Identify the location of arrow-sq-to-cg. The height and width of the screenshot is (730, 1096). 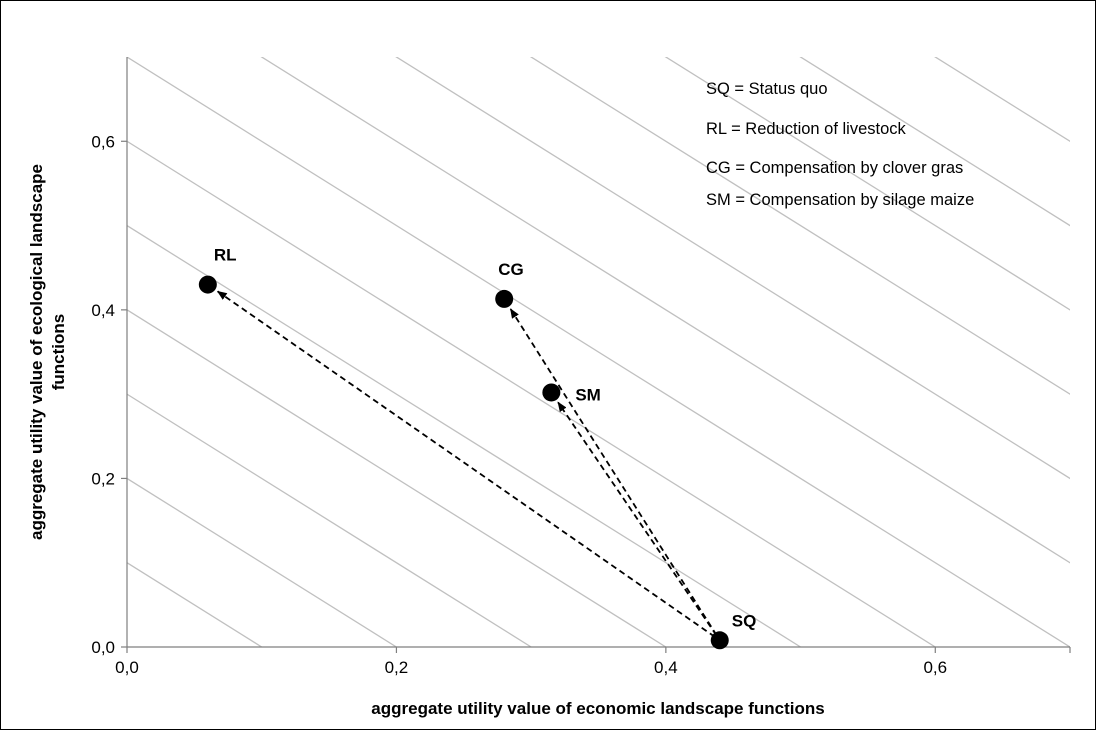
(613, 472).